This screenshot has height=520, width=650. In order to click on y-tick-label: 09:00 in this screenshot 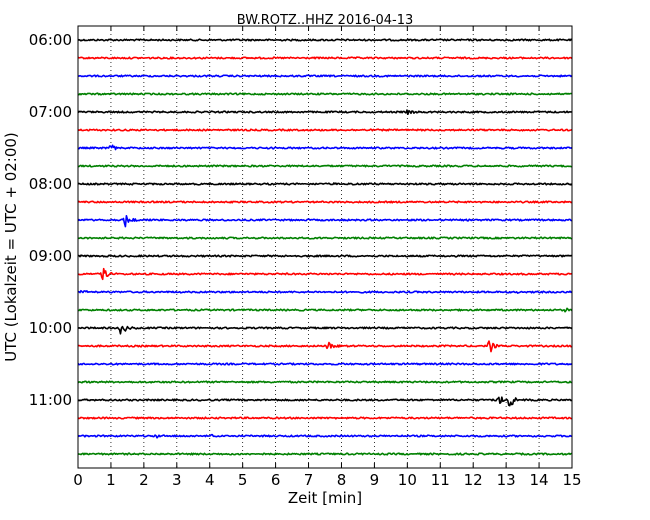, I will do `click(50, 256)`.